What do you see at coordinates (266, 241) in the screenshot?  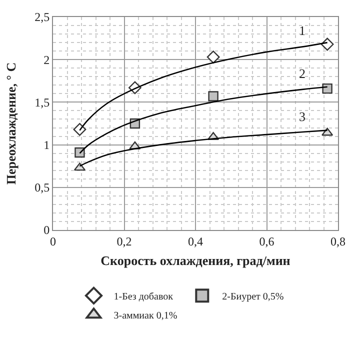 I see `x-tick-label: 0,6` at bounding box center [266, 241].